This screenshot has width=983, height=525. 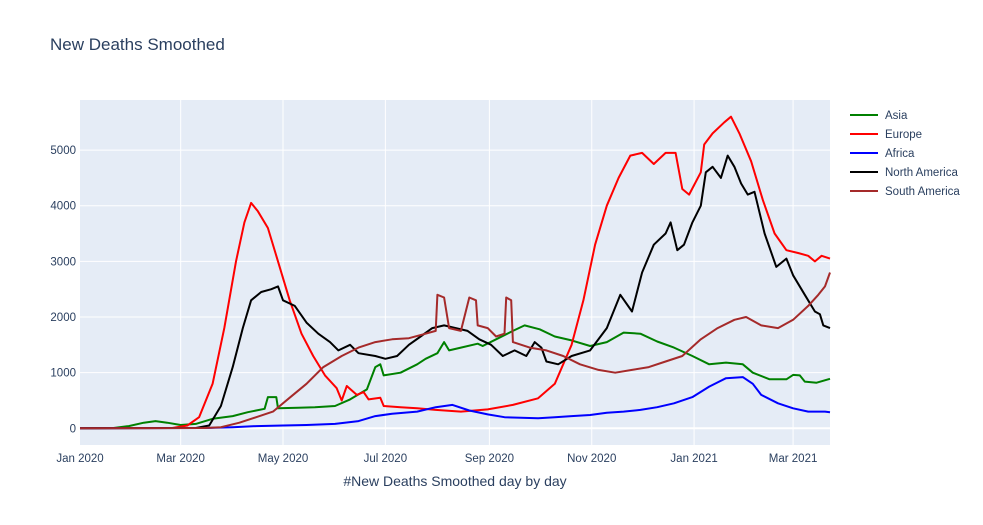 I want to click on legend-item-north-america: North America, so click(x=904, y=173).